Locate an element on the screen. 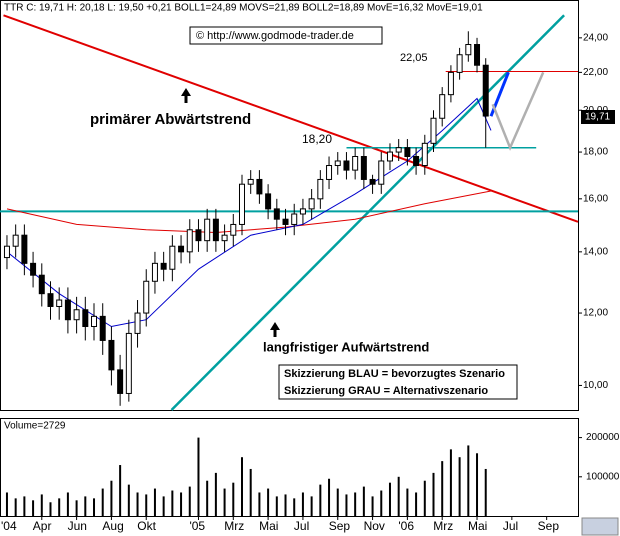 This screenshot has height=536, width=620. price-label: 19,71 is located at coordinates (597, 117).